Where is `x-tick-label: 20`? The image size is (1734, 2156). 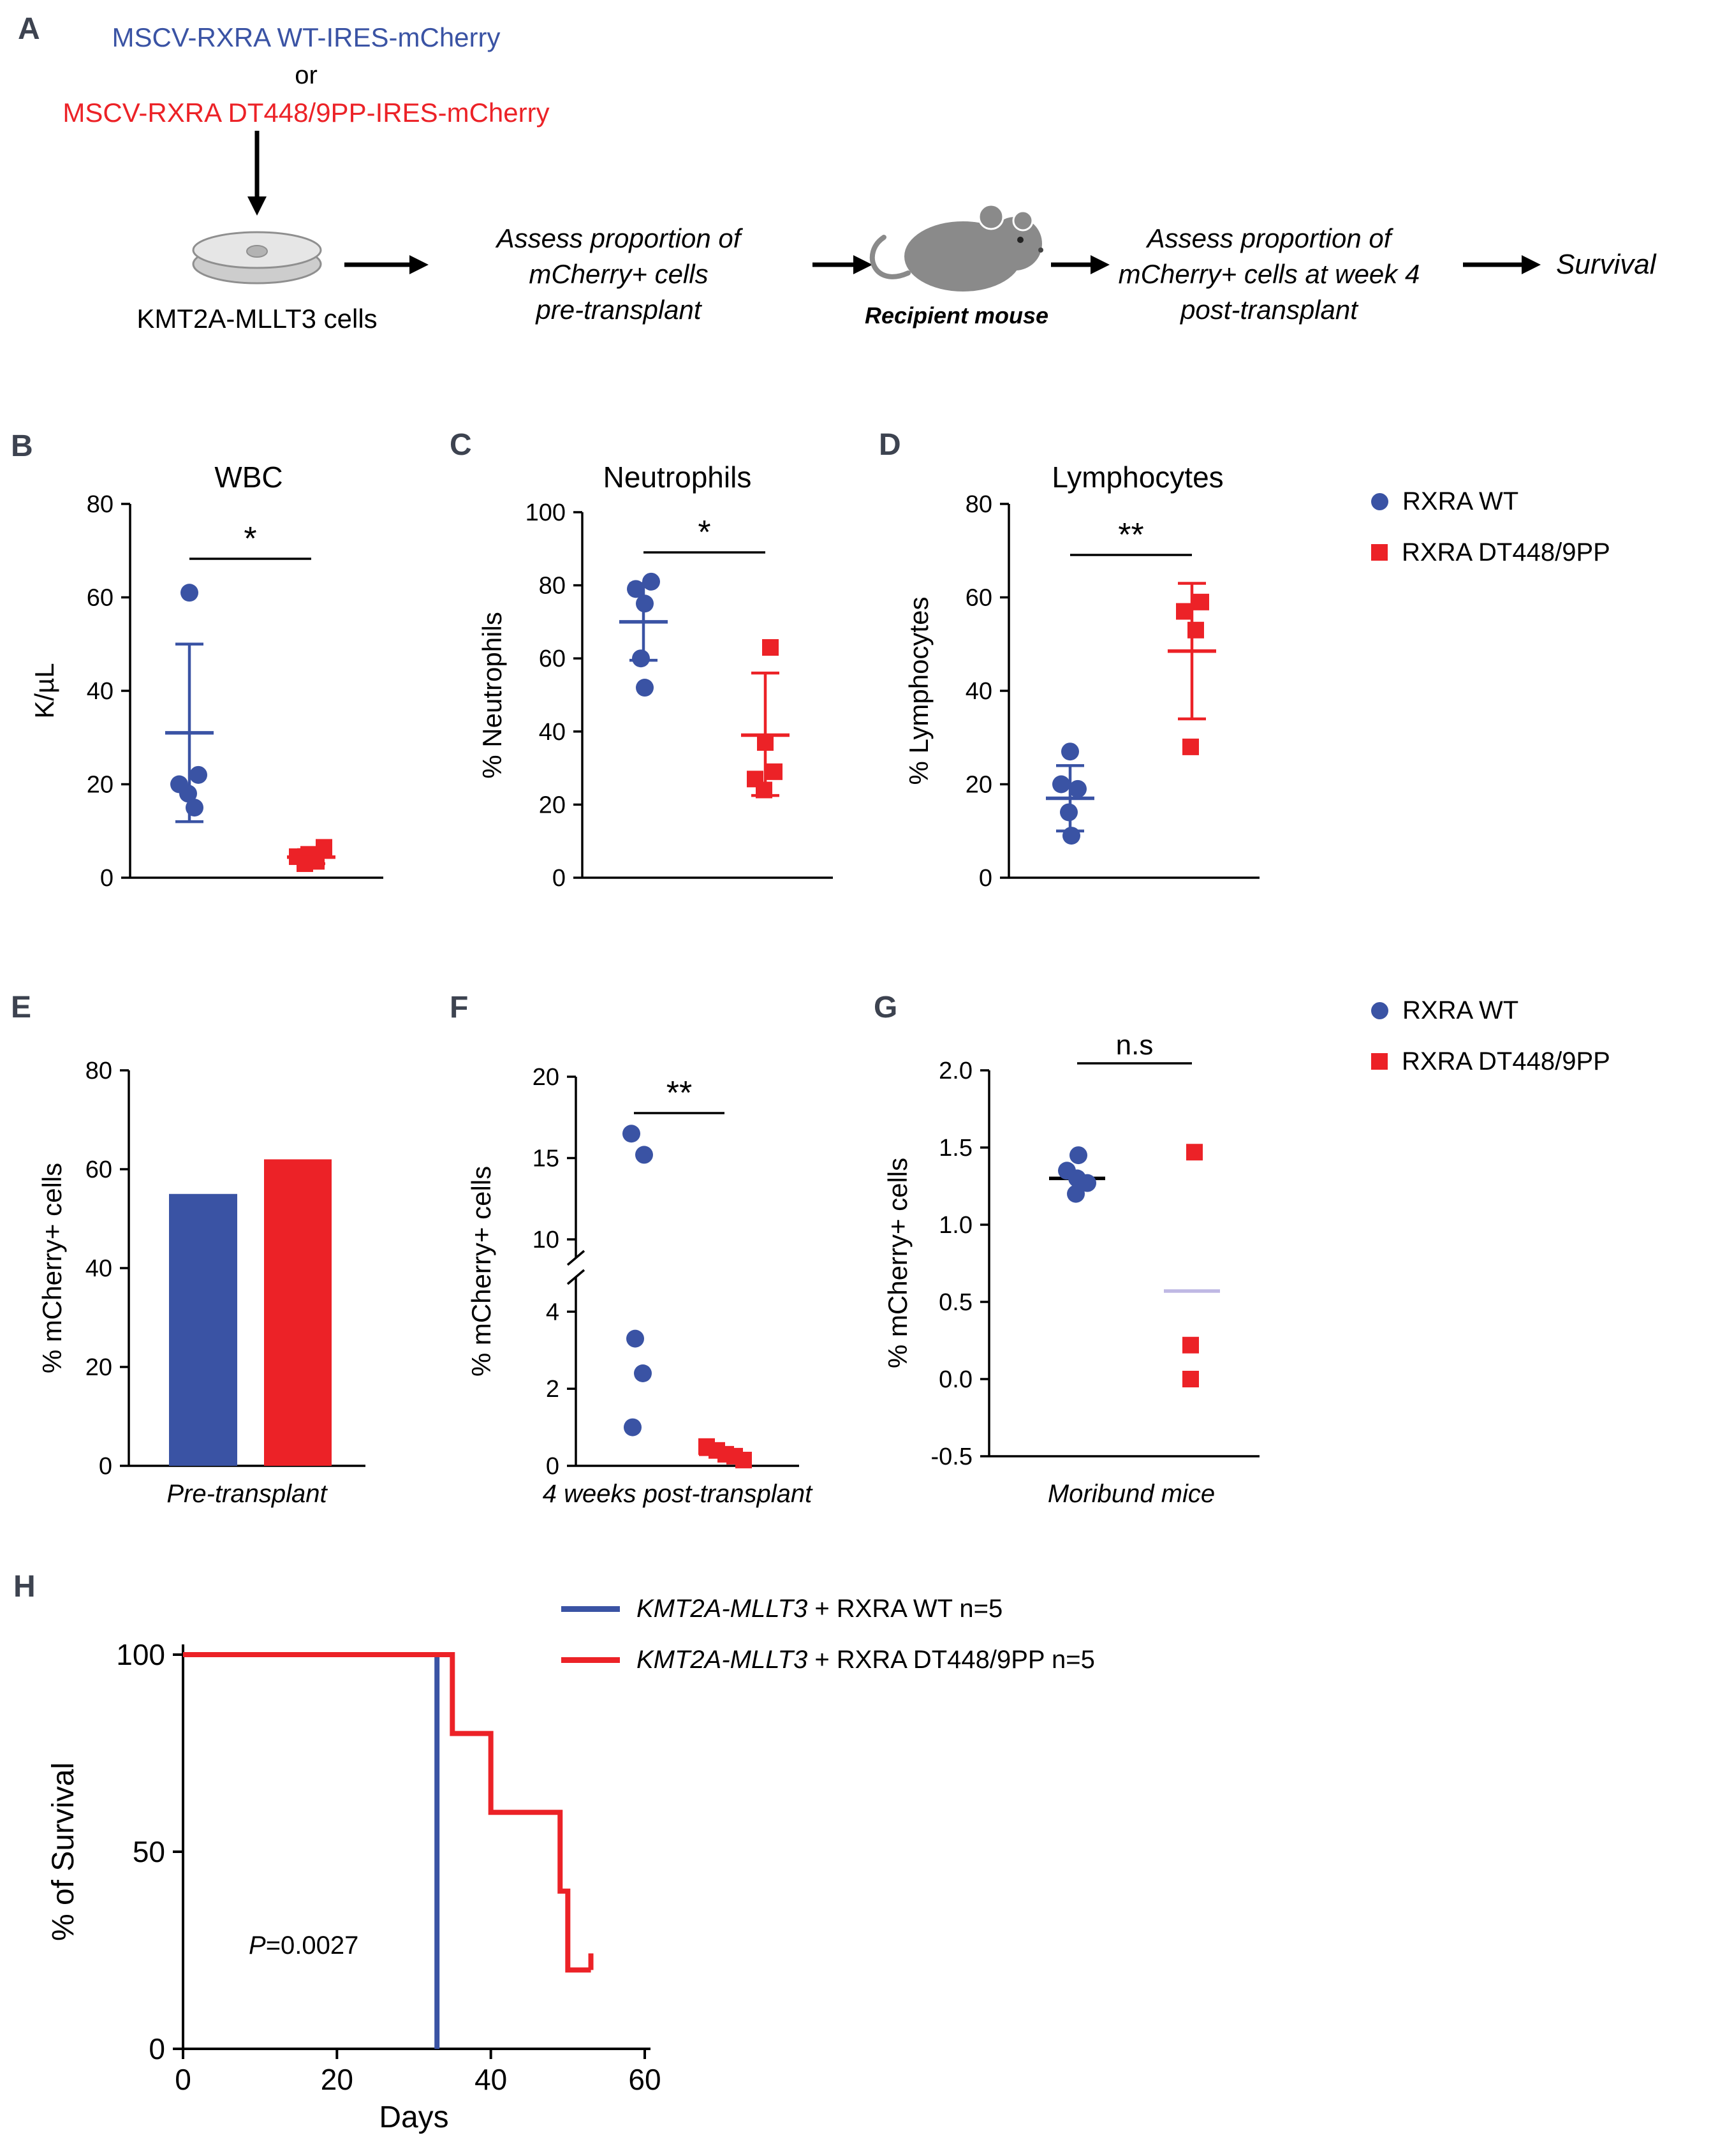
x-tick-label: 20 is located at coordinates (337, 2079).